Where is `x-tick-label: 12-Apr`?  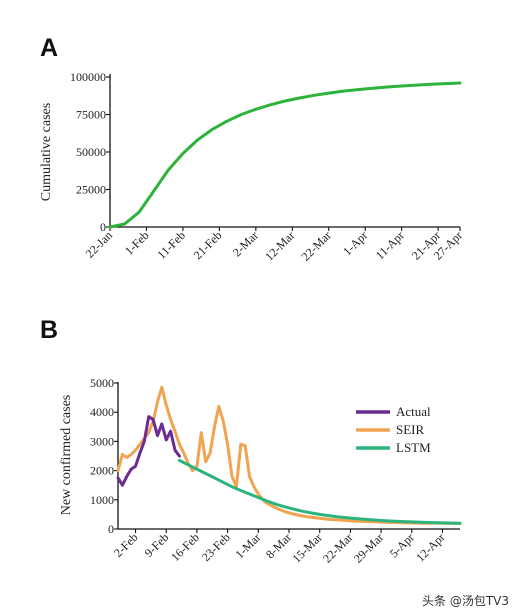
x-tick-label: 12-Apr is located at coordinates (430, 547).